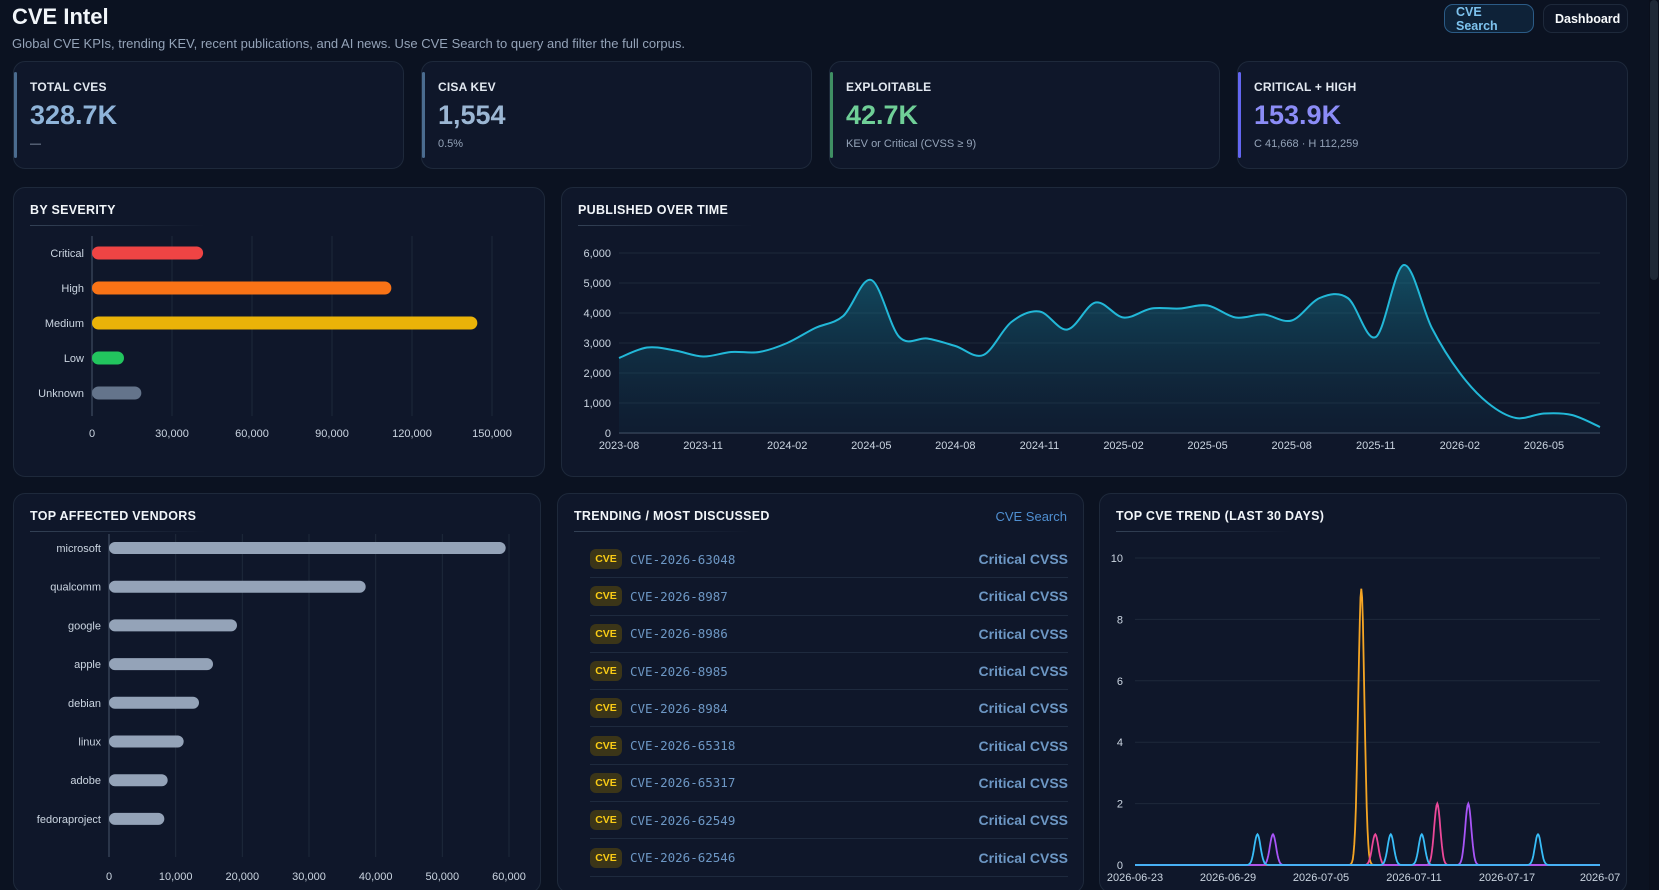  I want to click on scrollbar-thumb, so click(1654, 140).